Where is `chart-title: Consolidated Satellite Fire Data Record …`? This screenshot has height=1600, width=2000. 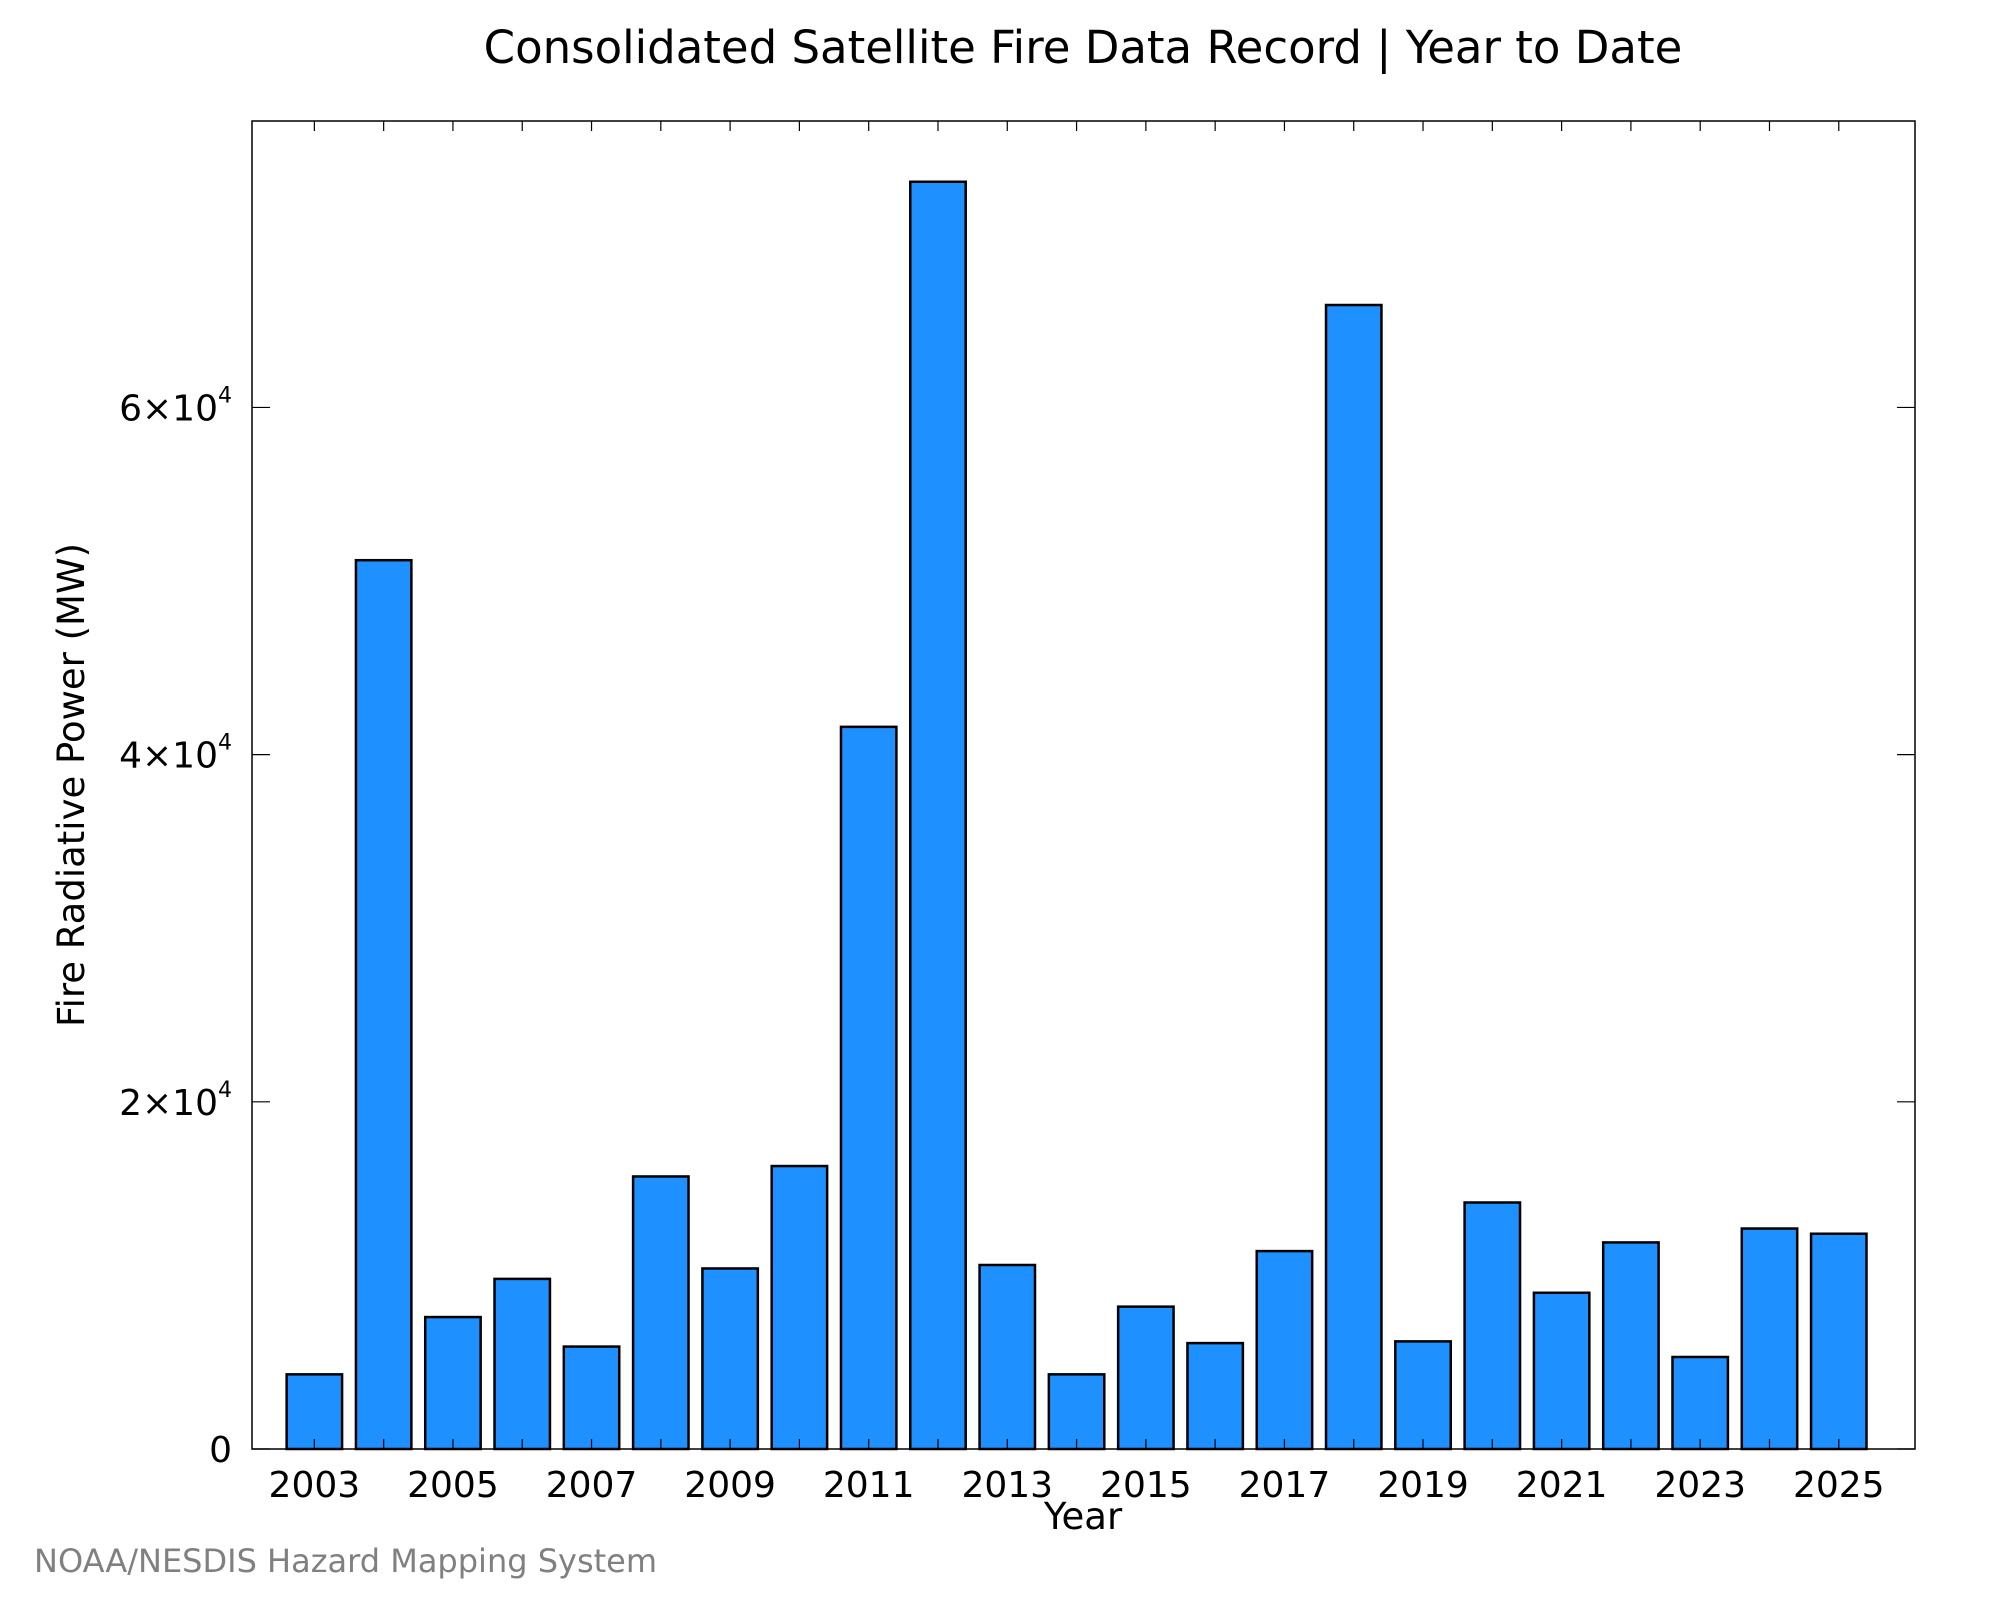 chart-title: Consolidated Satellite Fire Data Record … is located at coordinates (1083, 47).